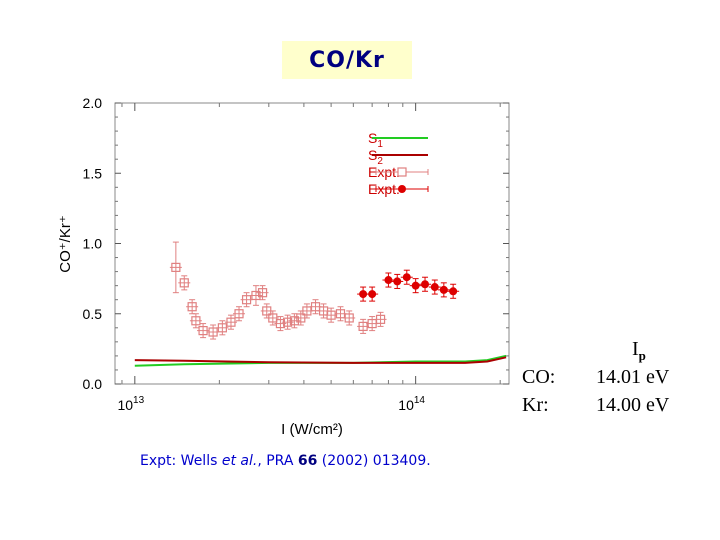  Describe the element at coordinates (642, 355) in the screenshot. I see `ip-header-sub: p` at that location.